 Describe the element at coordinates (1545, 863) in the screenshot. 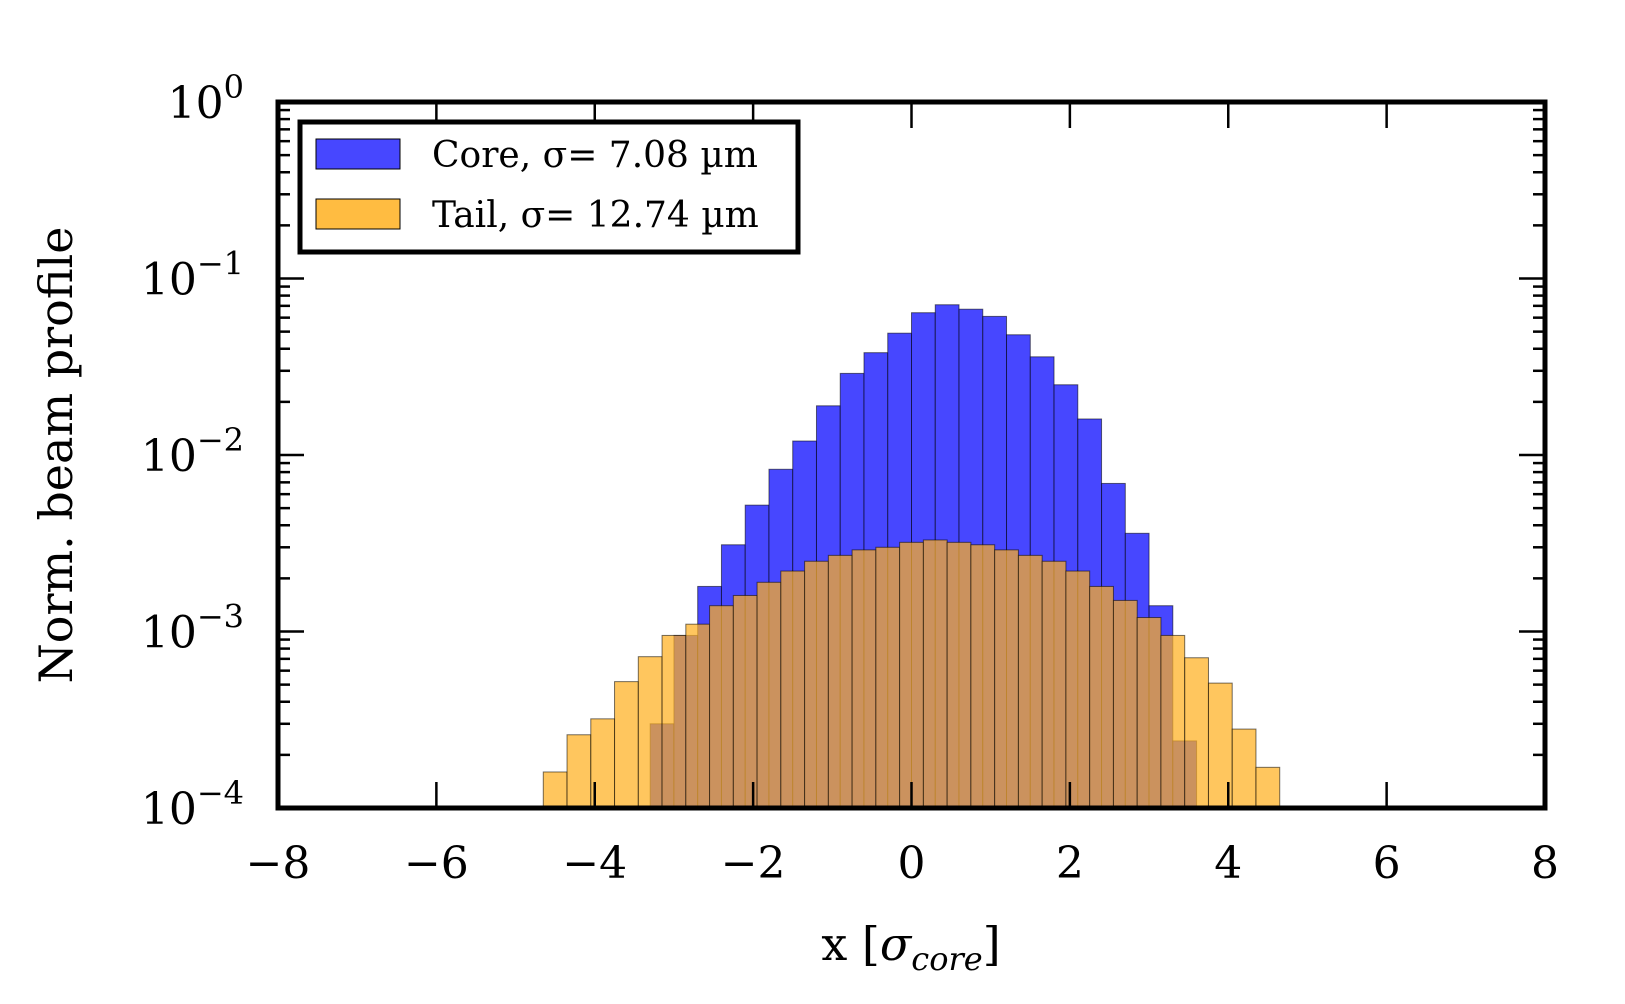

I see `x-tick-label: 8` at that location.